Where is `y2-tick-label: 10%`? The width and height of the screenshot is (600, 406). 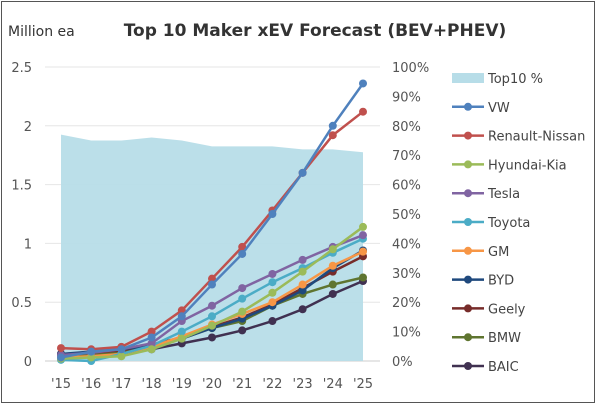
y2-tick-label: 10% is located at coordinates (406, 333).